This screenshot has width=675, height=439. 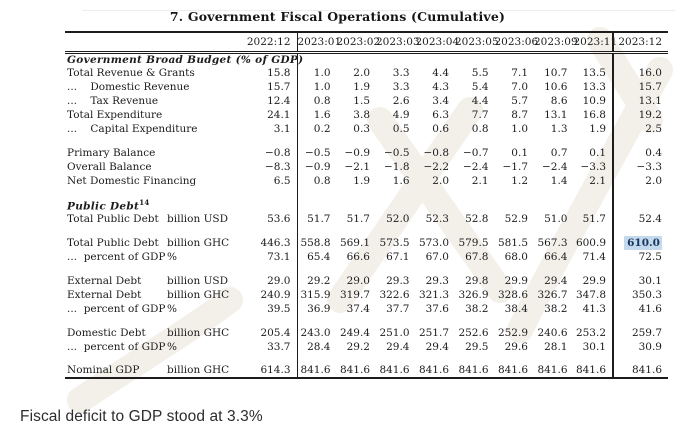 What do you see at coordinates (198, 242) in the screenshot?
I see `row-unit: billion GHC` at bounding box center [198, 242].